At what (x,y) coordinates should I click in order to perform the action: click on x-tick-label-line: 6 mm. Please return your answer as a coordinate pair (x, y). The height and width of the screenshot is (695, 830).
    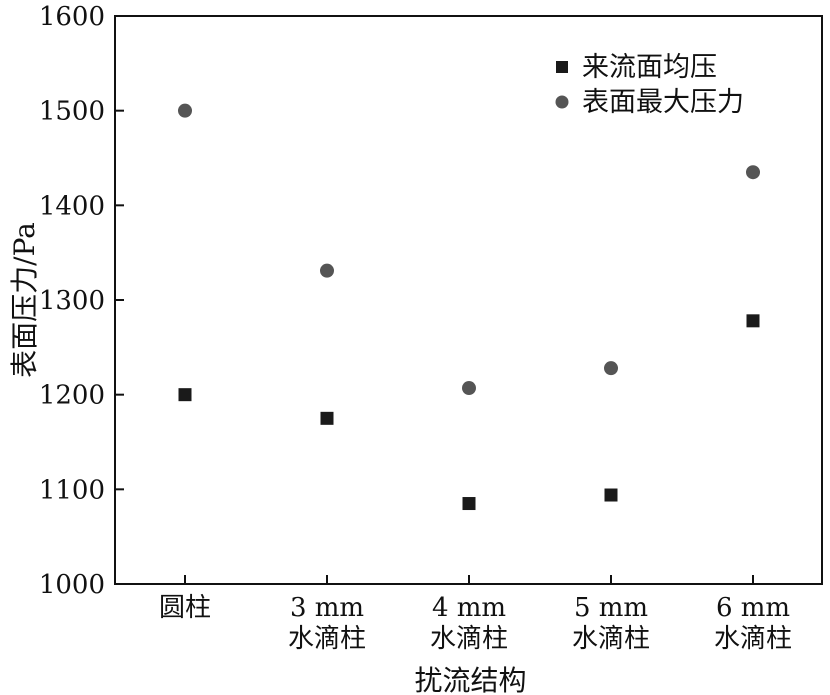
    Looking at the image, I should click on (753, 608).